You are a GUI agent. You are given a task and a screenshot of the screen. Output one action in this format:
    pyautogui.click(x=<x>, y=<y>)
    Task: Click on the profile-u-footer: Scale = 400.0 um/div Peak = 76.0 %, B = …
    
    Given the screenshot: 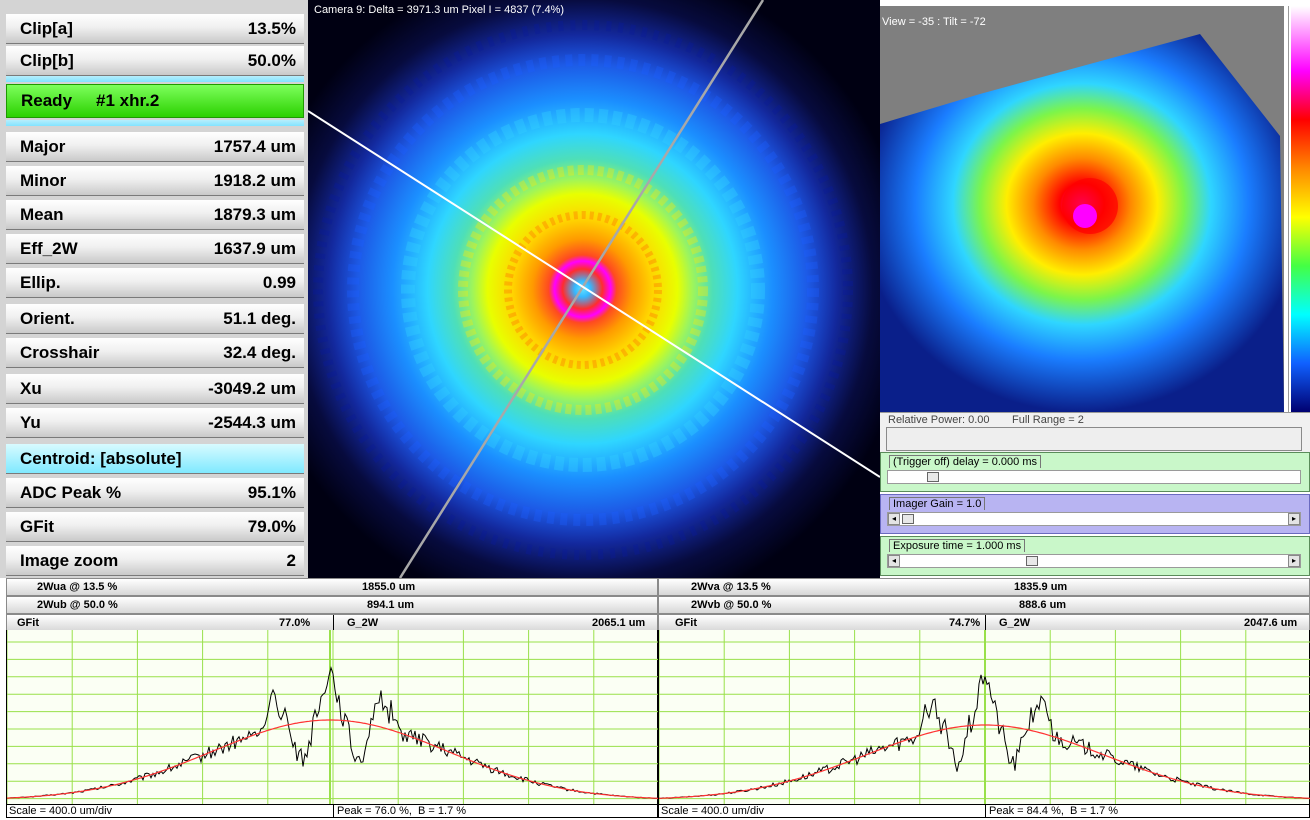 What is the action you would take?
    pyautogui.click(x=332, y=811)
    